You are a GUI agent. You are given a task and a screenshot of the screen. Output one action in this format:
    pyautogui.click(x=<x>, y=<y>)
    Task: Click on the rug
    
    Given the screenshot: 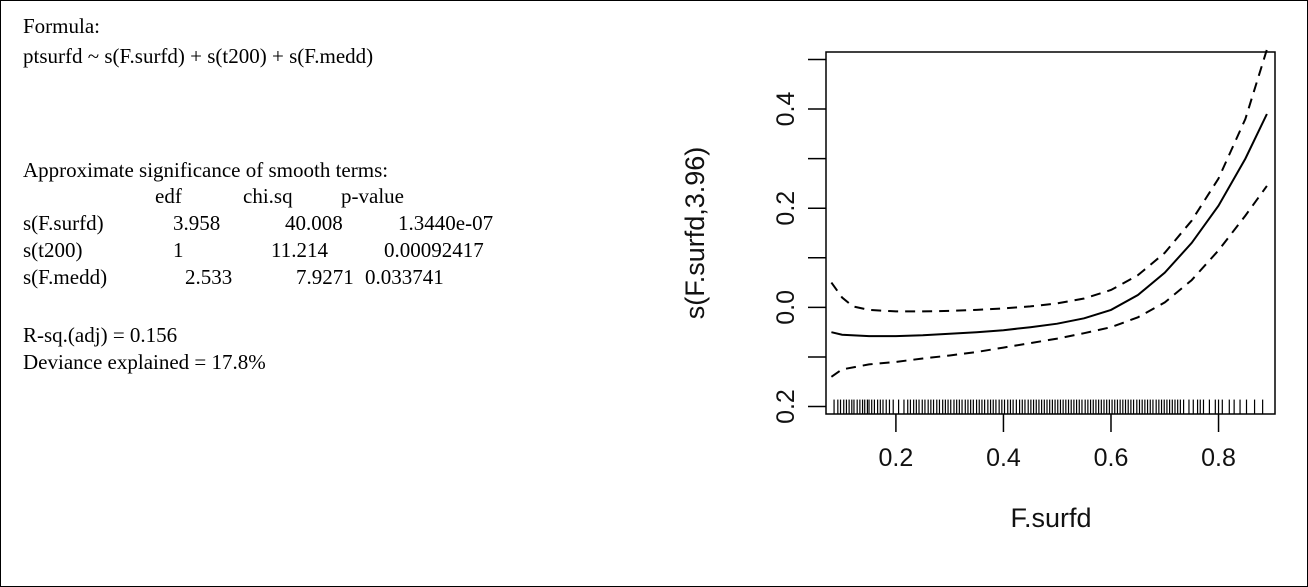 What is the action you would take?
    pyautogui.click(x=1048, y=406)
    